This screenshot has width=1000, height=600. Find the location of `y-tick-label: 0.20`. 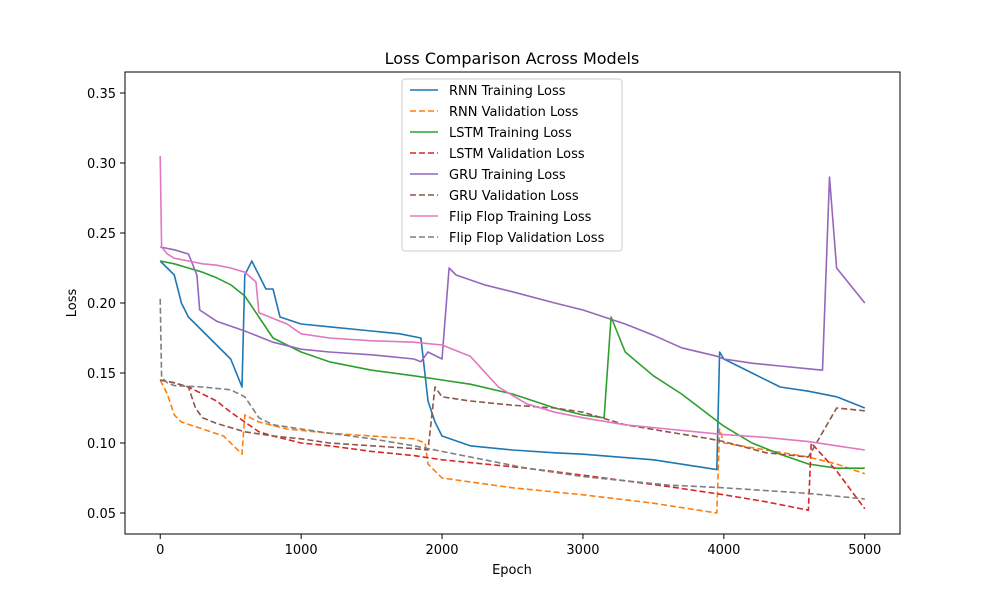

y-tick-label: 0.20 is located at coordinates (101, 304).